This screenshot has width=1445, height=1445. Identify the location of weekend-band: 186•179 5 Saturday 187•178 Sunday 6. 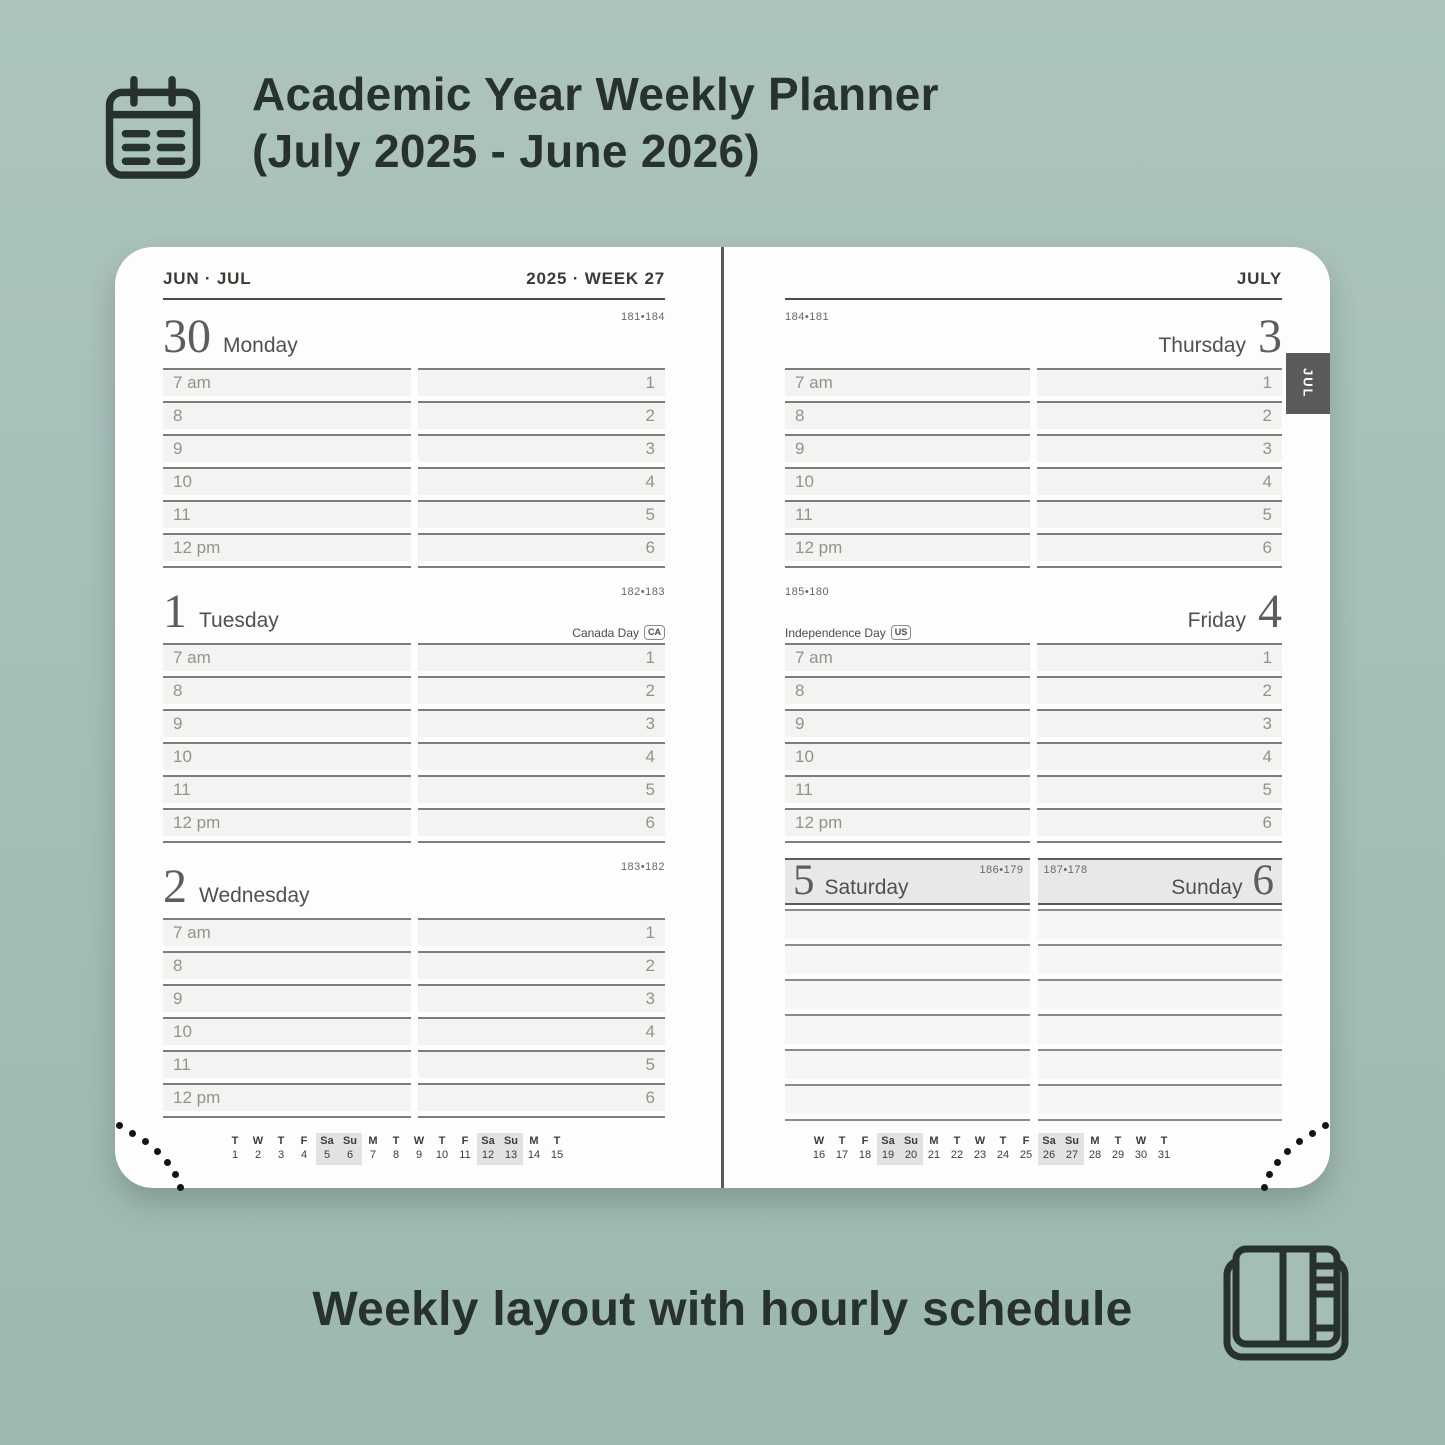
(1033, 881).